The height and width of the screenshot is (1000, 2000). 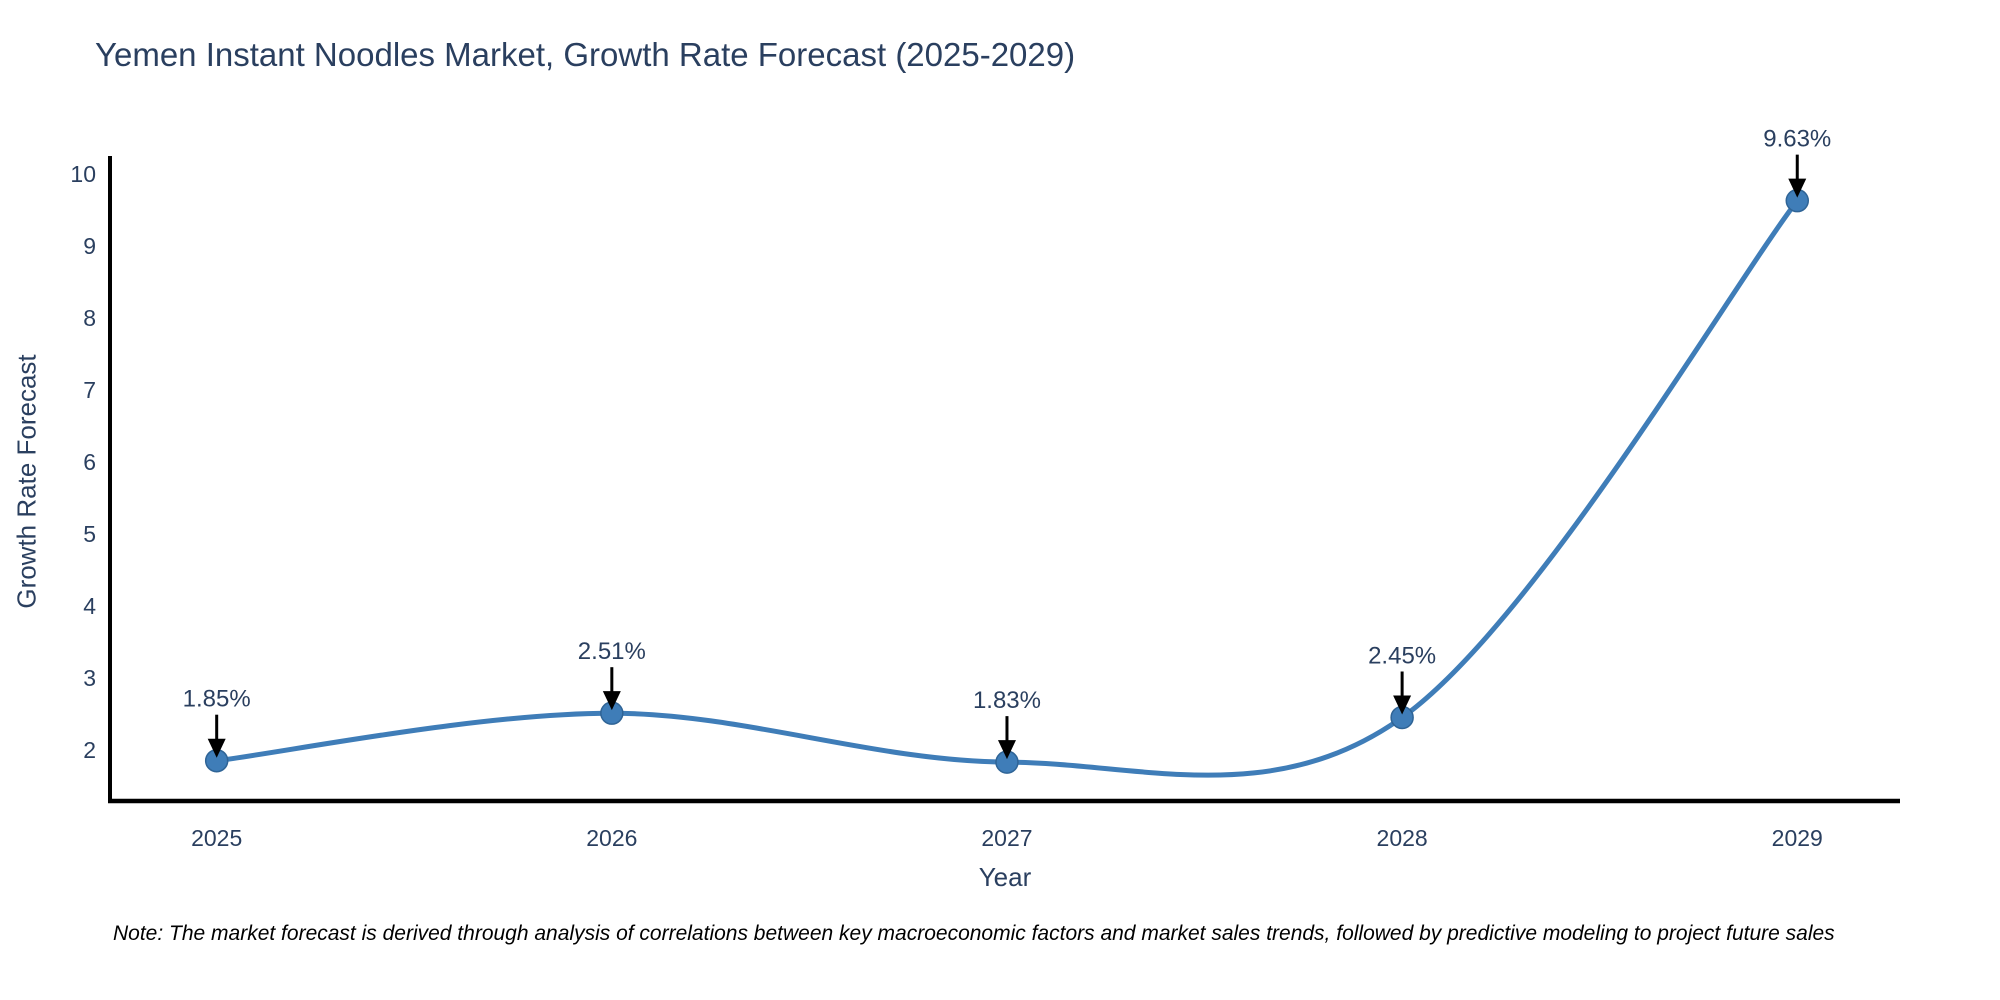 I want to click on annotation-label: 2.45%, so click(x=1402, y=655).